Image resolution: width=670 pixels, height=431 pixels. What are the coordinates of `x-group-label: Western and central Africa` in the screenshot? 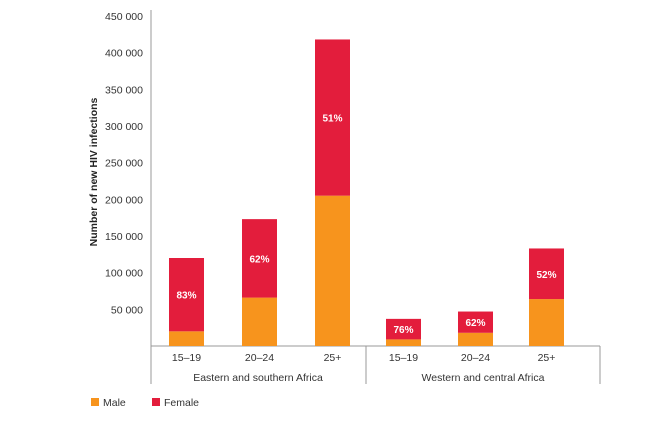 It's located at (483, 378).